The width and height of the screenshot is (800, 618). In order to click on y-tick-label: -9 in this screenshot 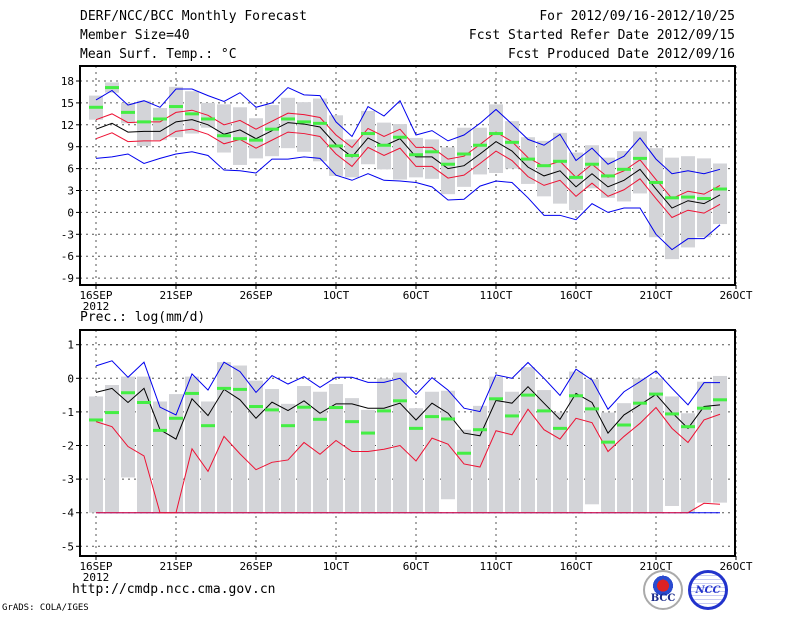, I will do `click(67, 278)`.